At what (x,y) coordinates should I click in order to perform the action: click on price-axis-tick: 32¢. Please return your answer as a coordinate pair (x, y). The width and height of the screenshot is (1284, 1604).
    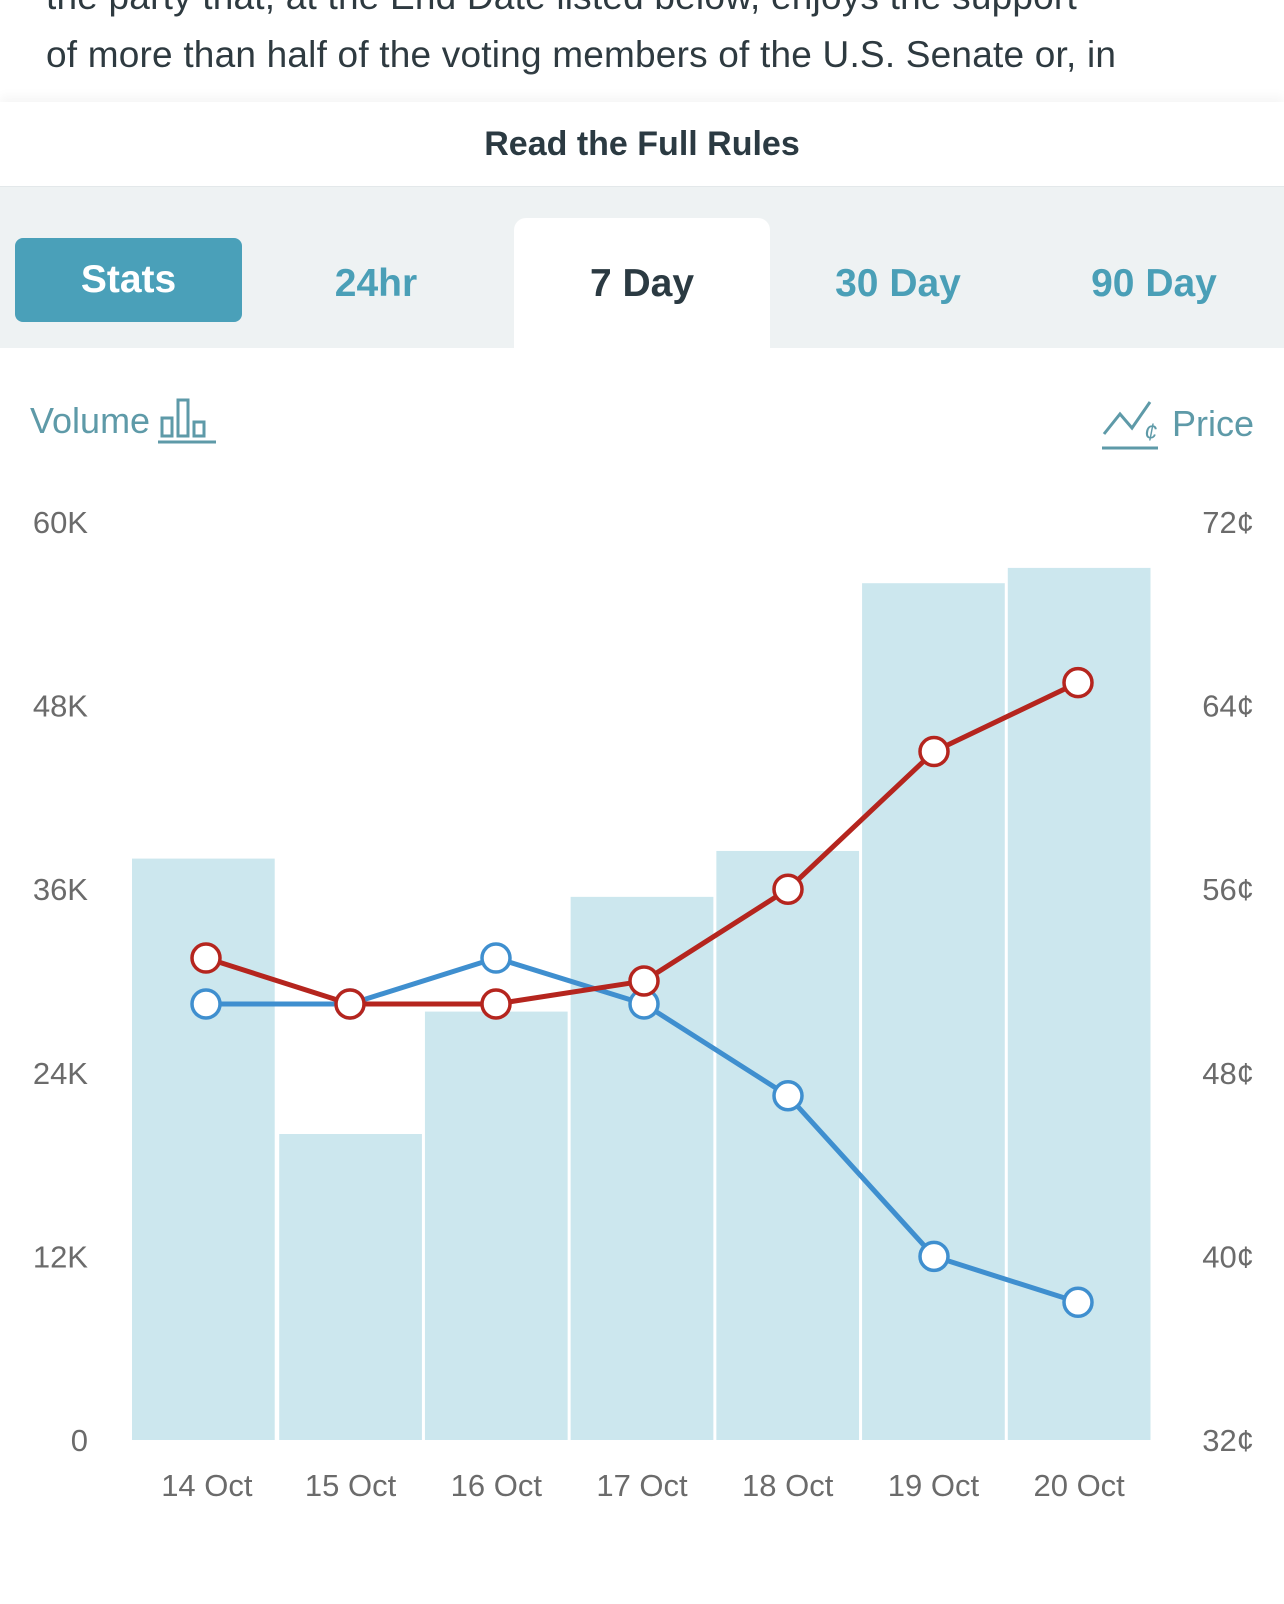
    Looking at the image, I should click on (1228, 1440).